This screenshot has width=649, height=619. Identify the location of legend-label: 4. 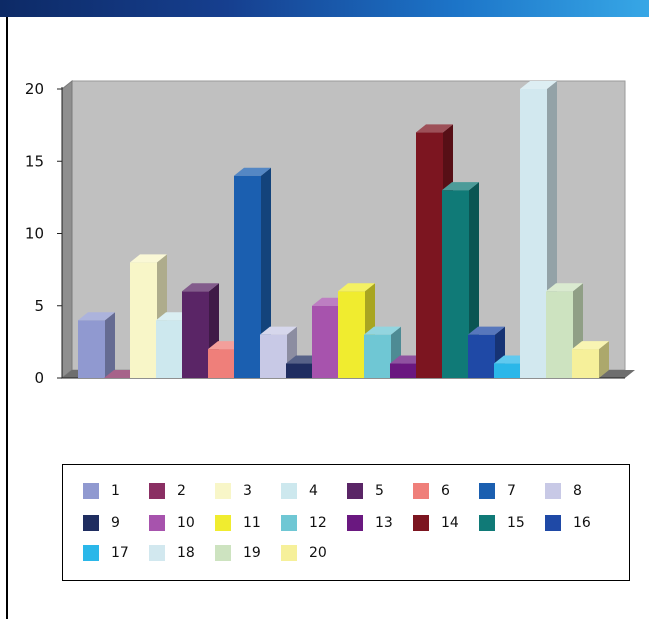
(313, 491).